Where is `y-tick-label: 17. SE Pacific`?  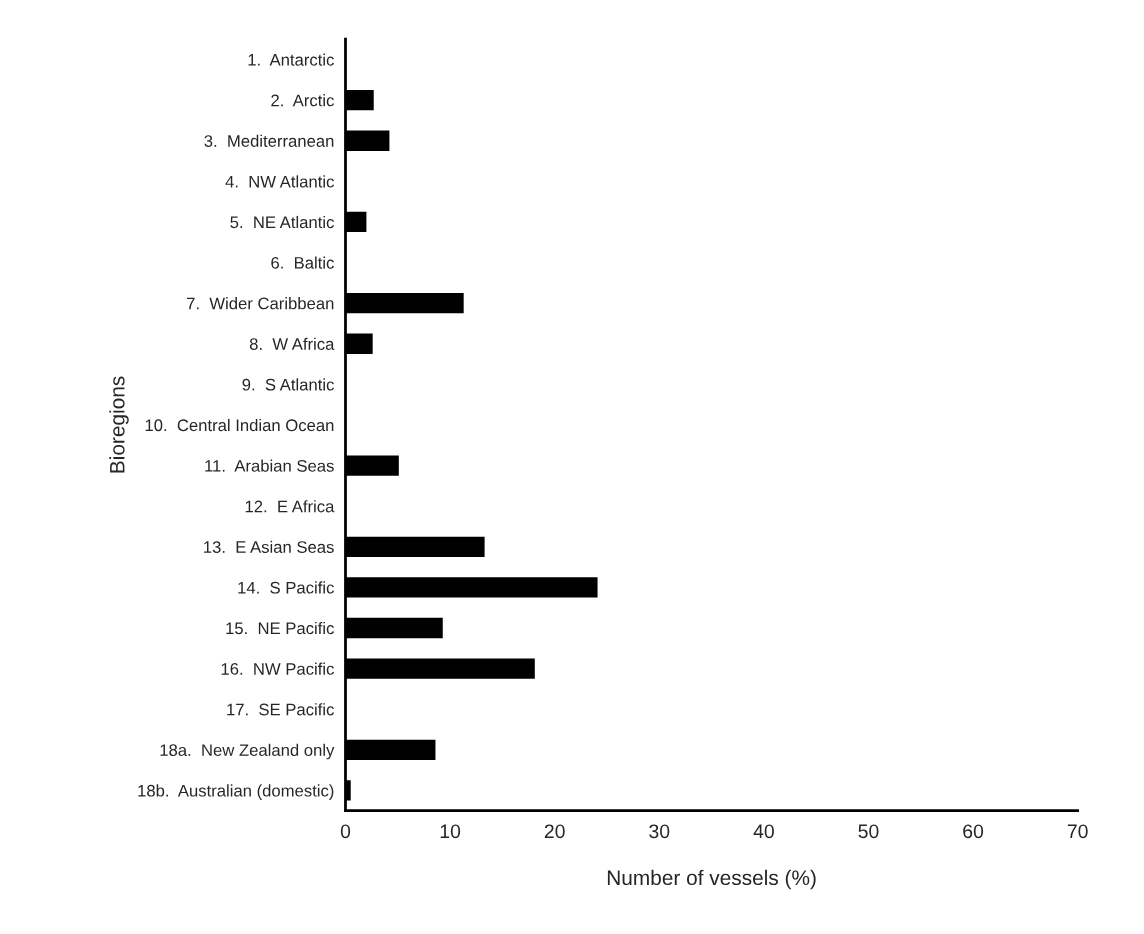
y-tick-label: 17. SE Pacific is located at coordinates (280, 709).